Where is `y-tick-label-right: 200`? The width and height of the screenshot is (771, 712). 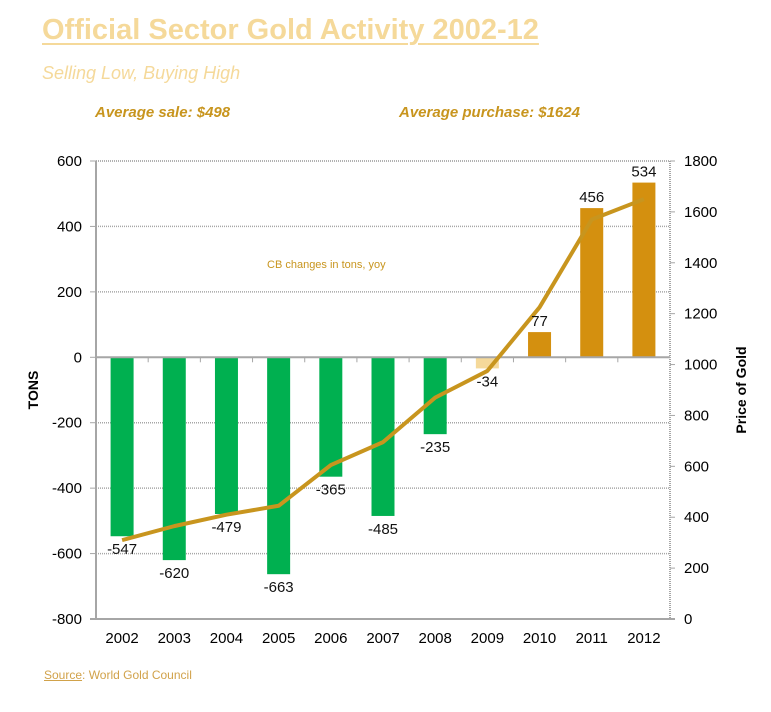
y-tick-label-right: 200 is located at coordinates (696, 568).